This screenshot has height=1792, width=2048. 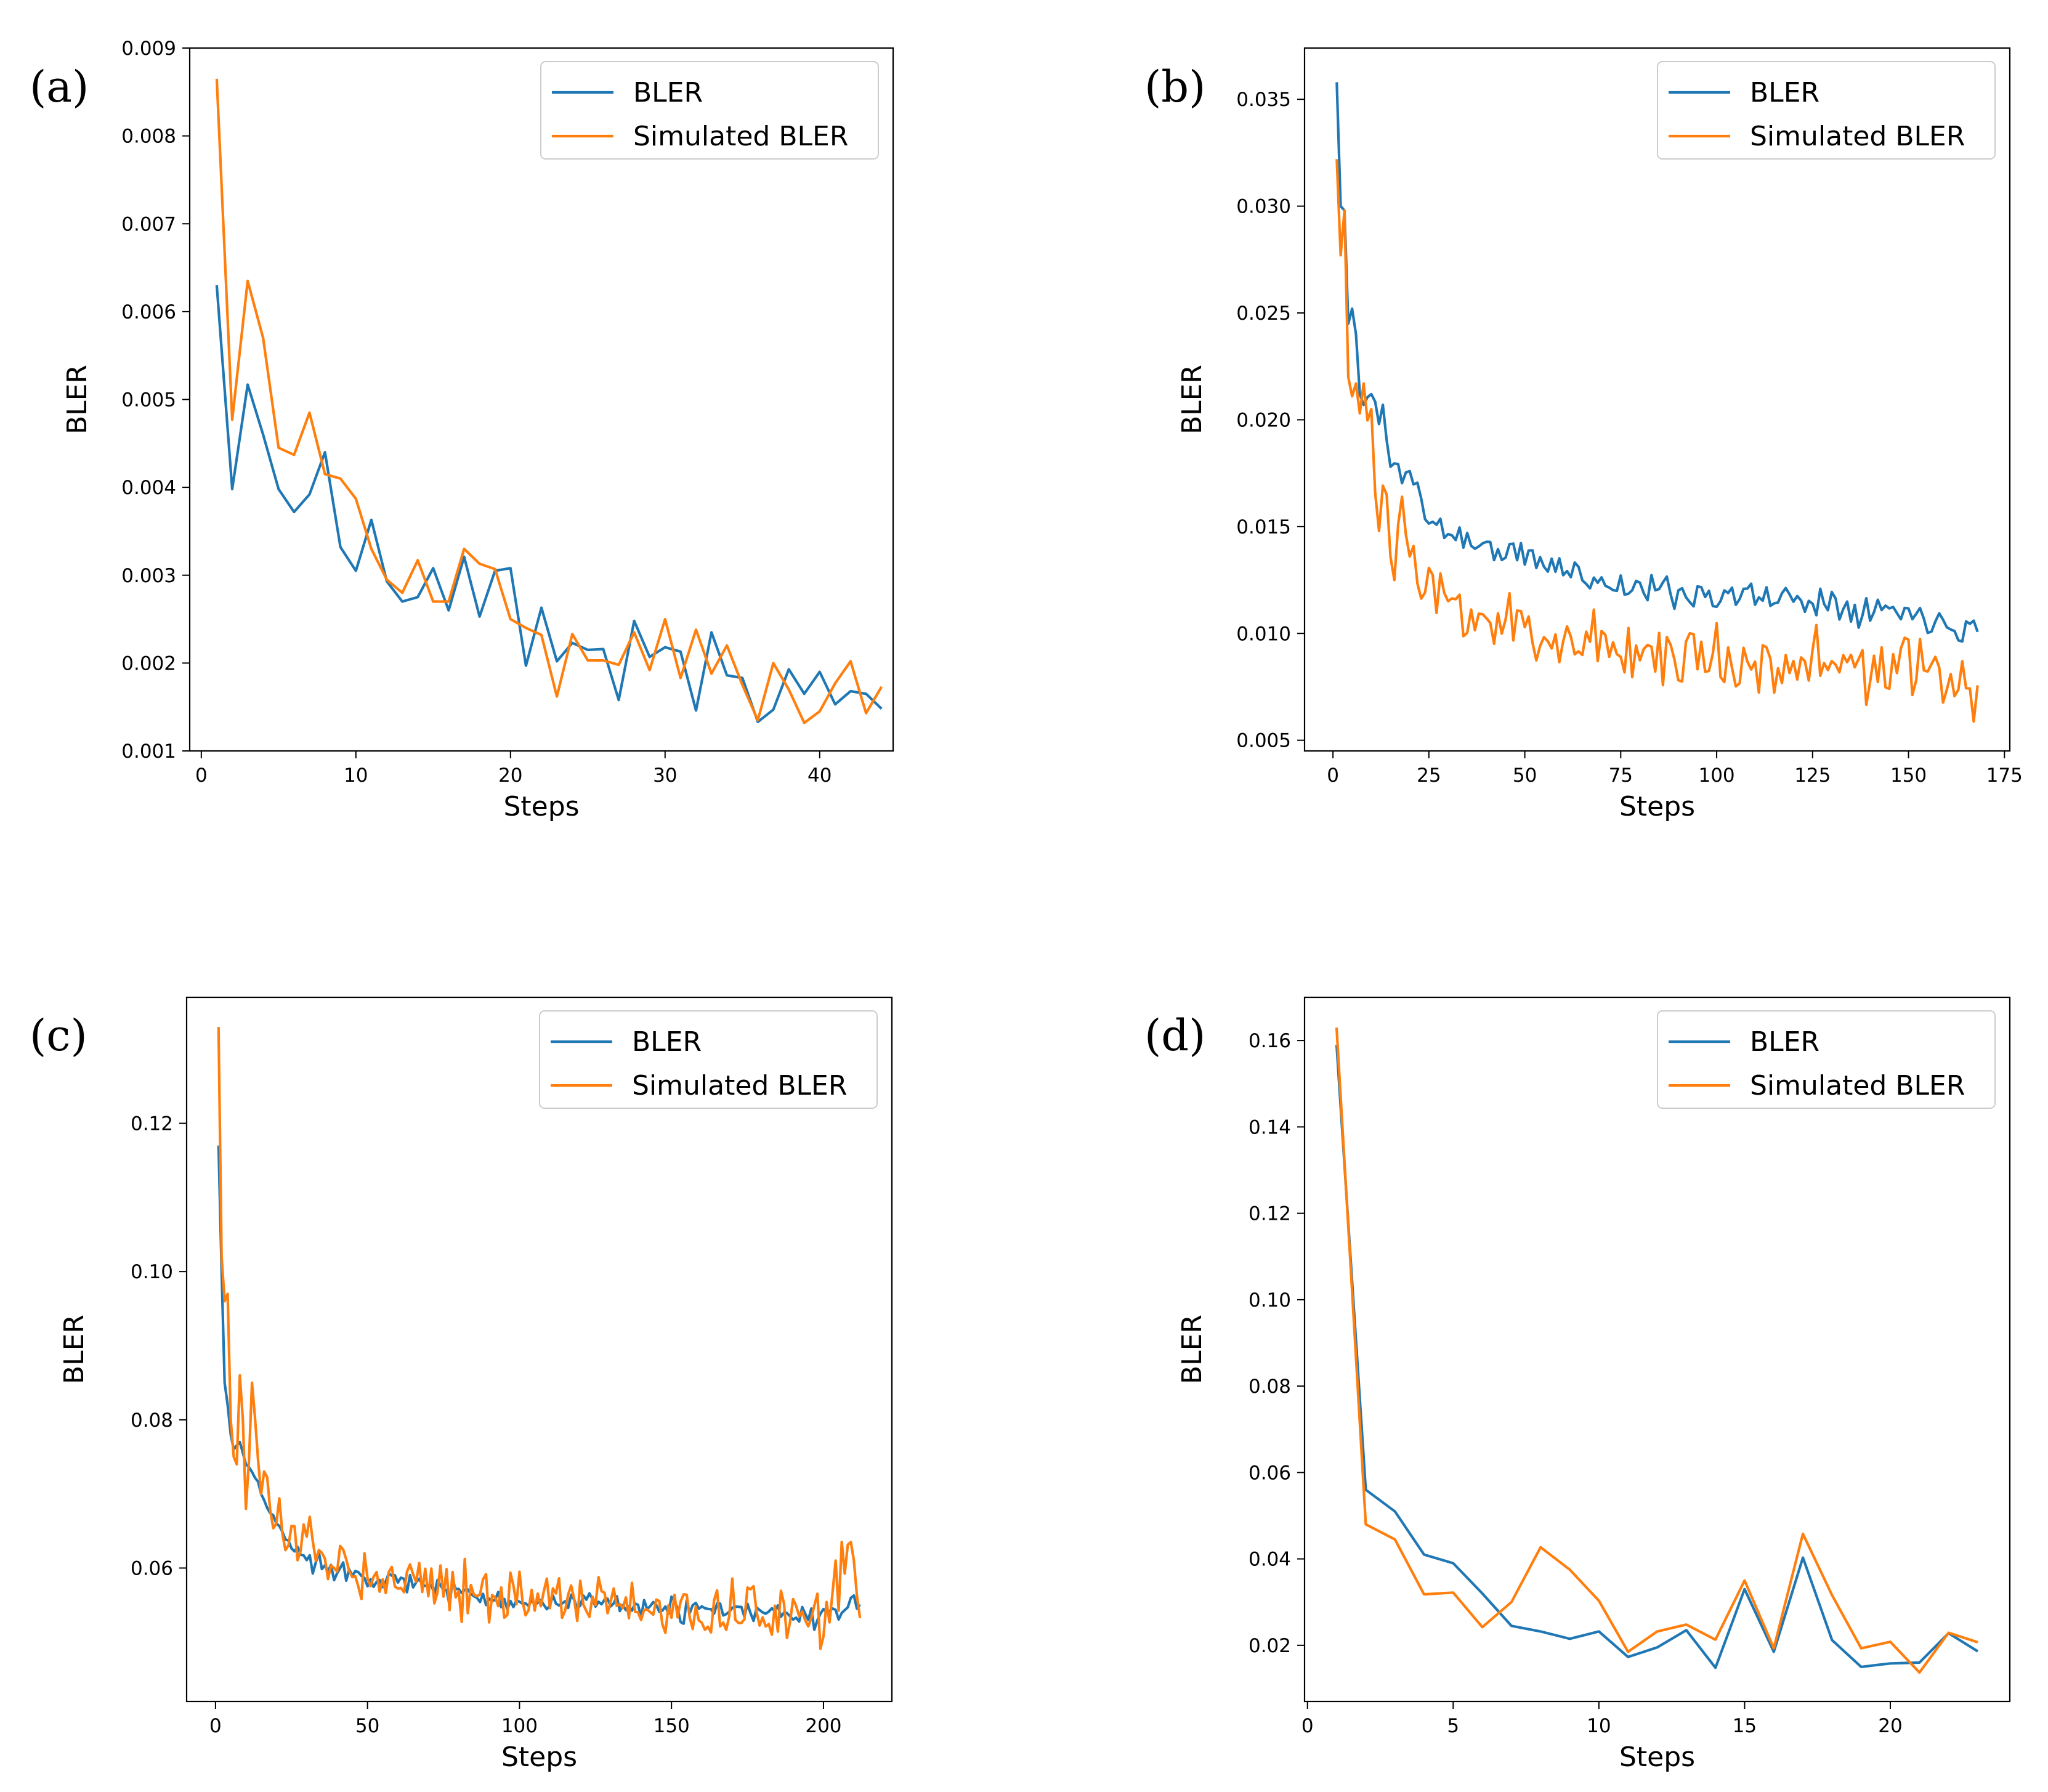 I want to click on x-tick-label: 75, so click(x=1621, y=775).